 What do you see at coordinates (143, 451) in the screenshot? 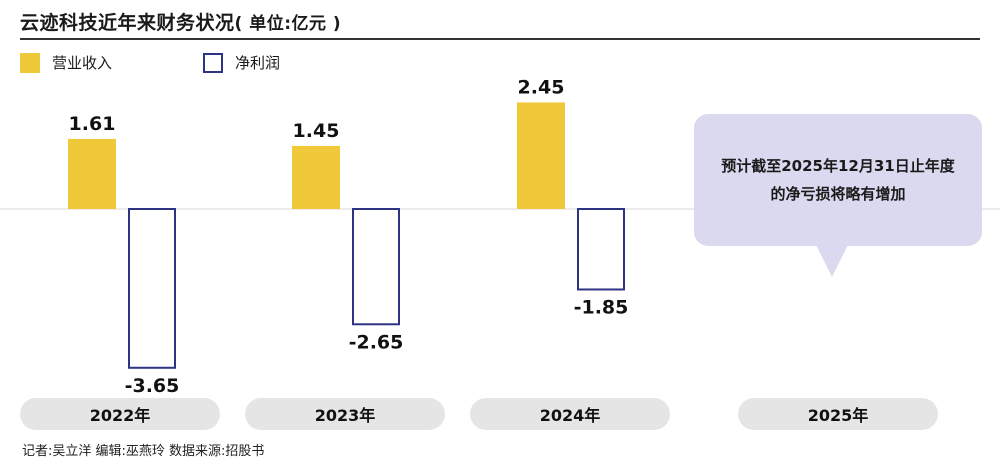
I see `credit-line: 记者:吴立洋 编辑:巫燕玲 数据来源:招股书` at bounding box center [143, 451].